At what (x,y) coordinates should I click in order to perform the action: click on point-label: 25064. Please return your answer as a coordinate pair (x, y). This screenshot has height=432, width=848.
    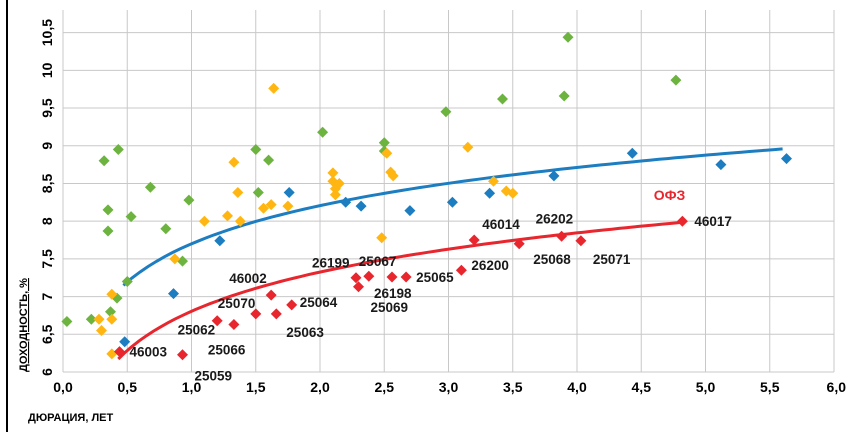
    Looking at the image, I should click on (319, 302).